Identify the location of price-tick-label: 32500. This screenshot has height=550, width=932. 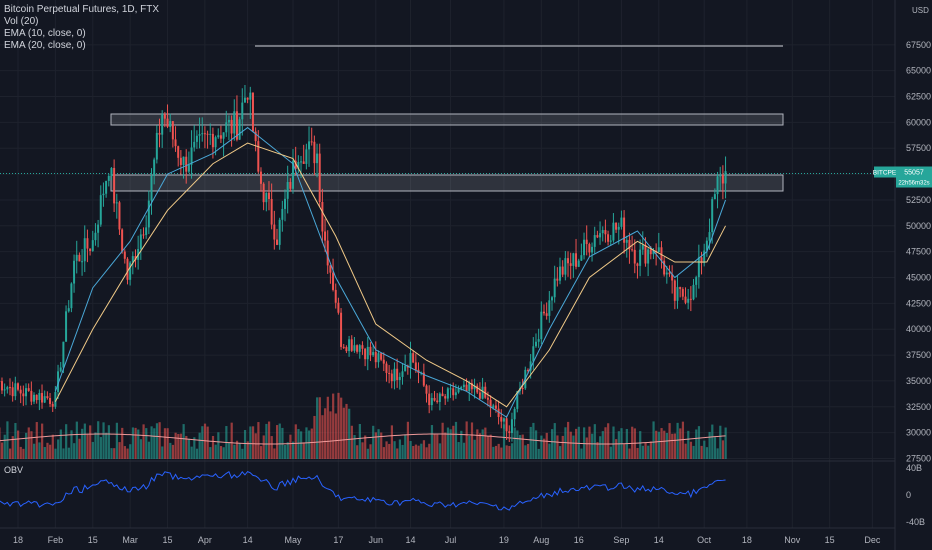
(918, 407).